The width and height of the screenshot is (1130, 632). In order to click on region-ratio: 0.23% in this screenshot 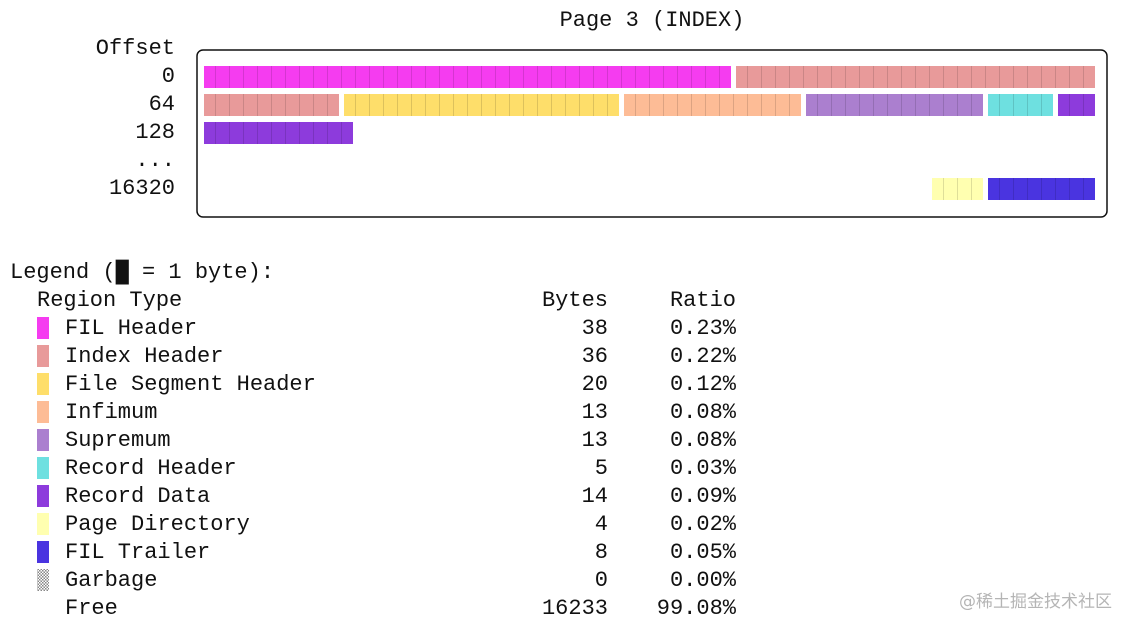, I will do `click(703, 328)`.